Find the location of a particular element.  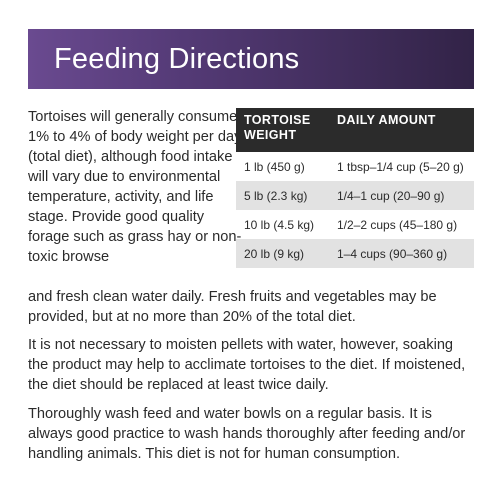

amount-cell: 1–4 cups (90–360 g) is located at coordinates (392, 253).